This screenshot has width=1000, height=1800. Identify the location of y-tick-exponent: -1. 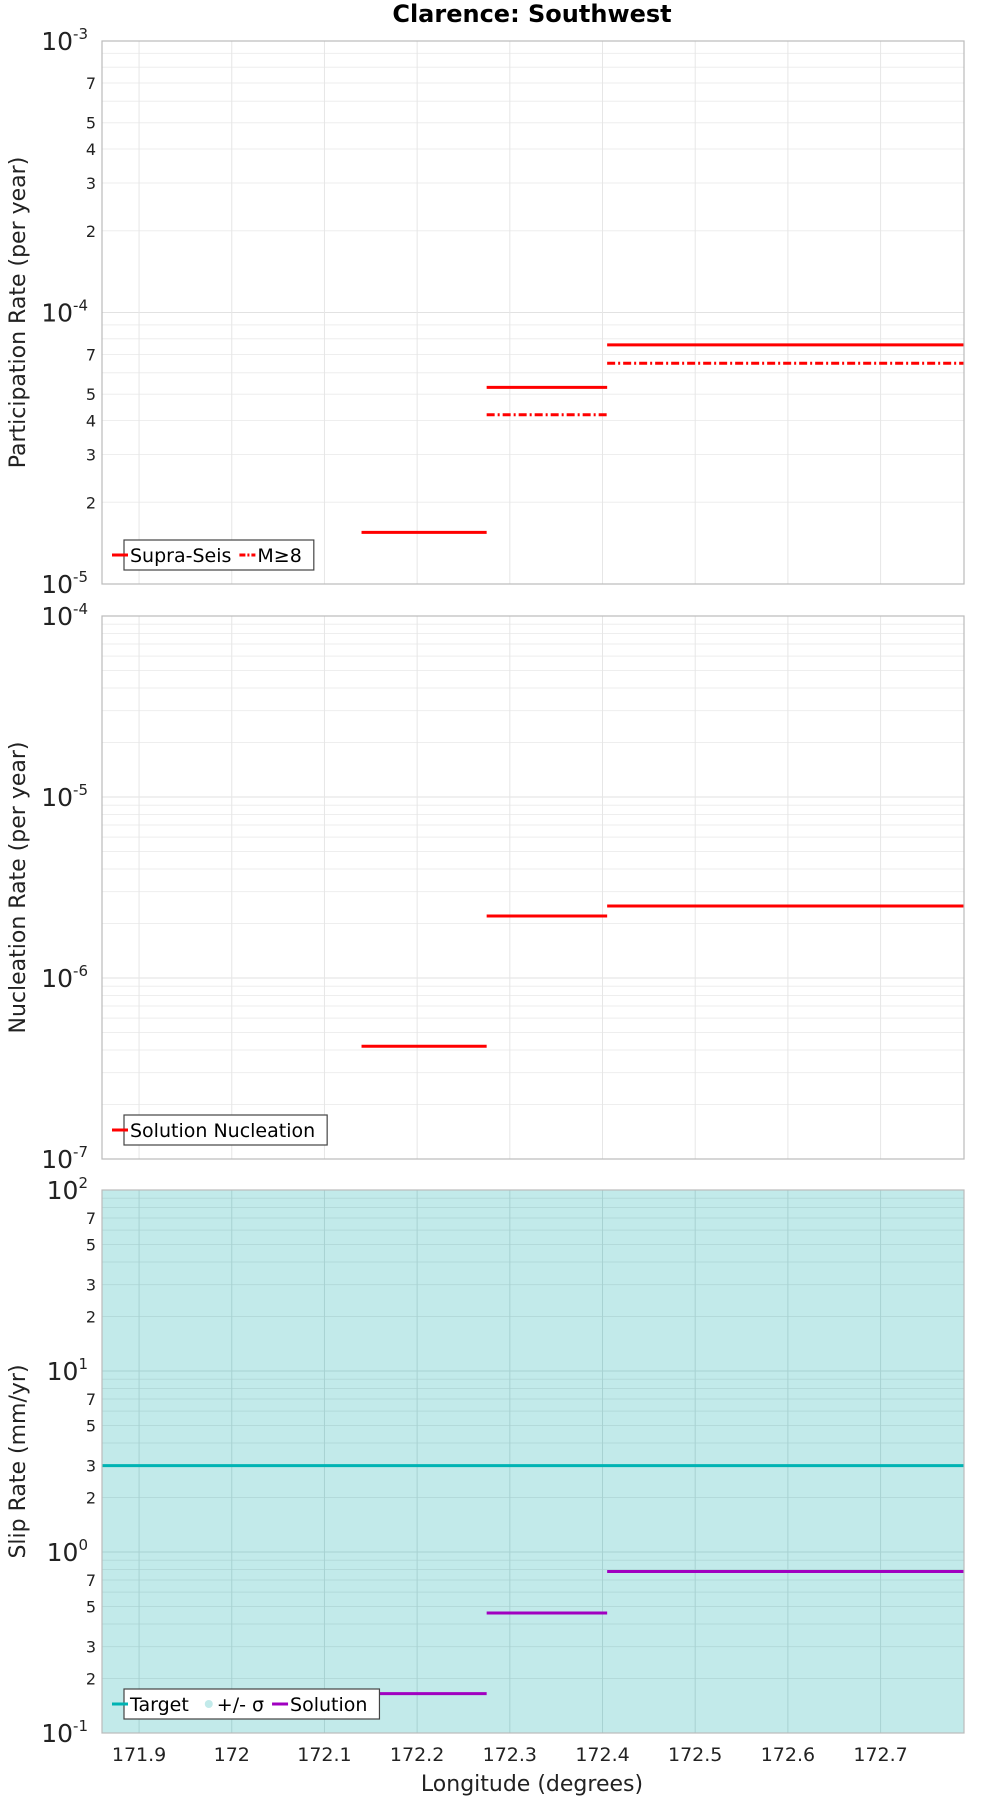
(80, 1726).